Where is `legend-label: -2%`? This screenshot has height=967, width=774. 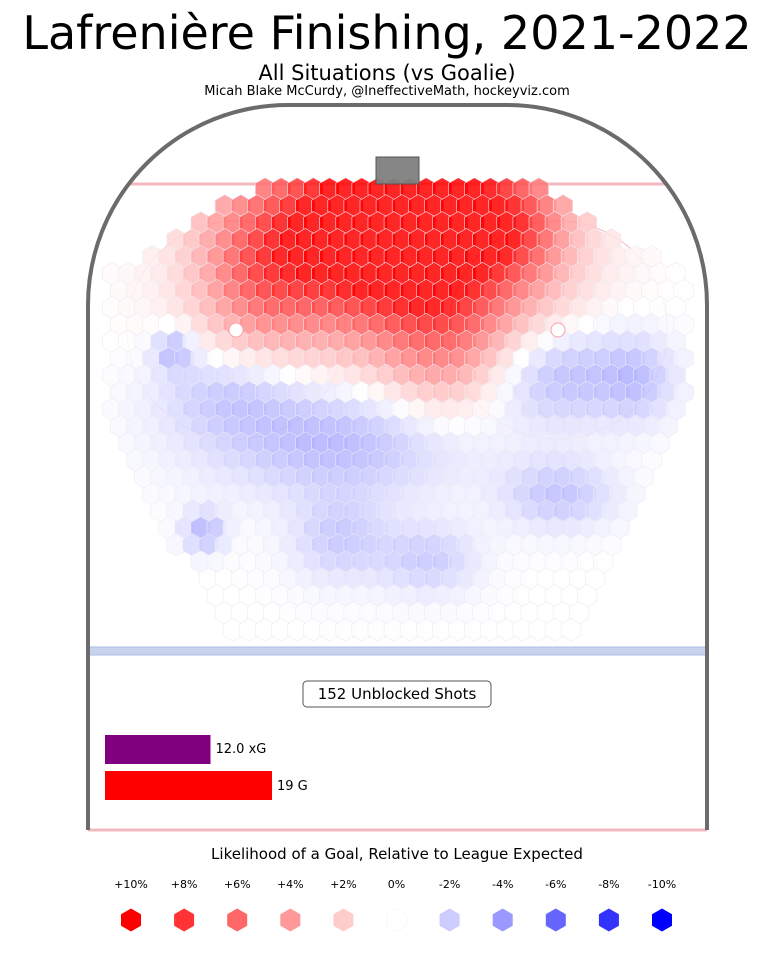 legend-label: -2% is located at coordinates (449, 884).